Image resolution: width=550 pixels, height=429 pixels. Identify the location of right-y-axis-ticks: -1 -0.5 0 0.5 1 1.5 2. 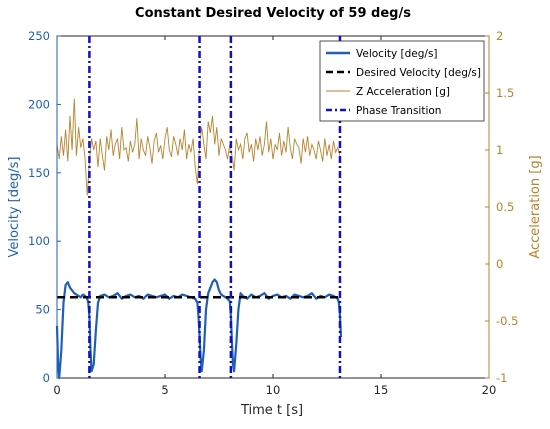
(501, 207).